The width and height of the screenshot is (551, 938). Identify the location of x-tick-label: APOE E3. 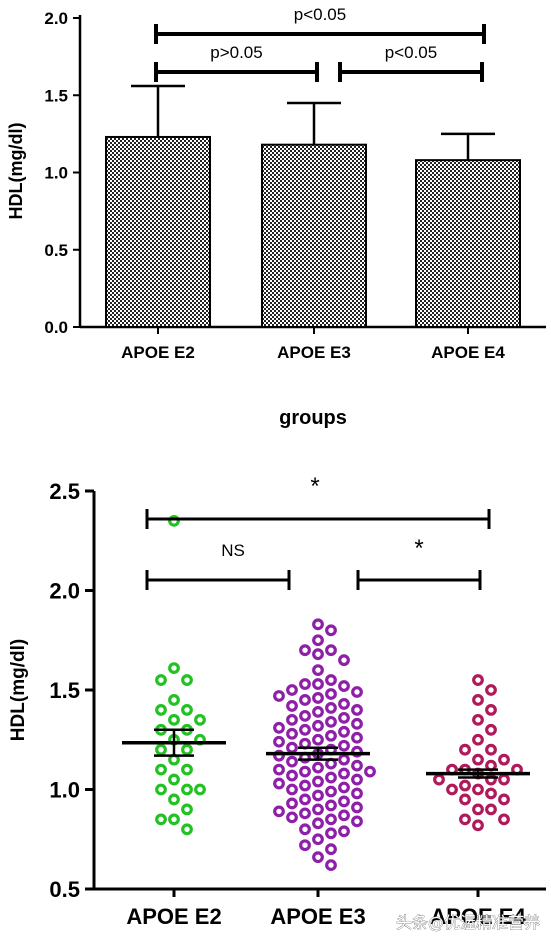
(314, 352).